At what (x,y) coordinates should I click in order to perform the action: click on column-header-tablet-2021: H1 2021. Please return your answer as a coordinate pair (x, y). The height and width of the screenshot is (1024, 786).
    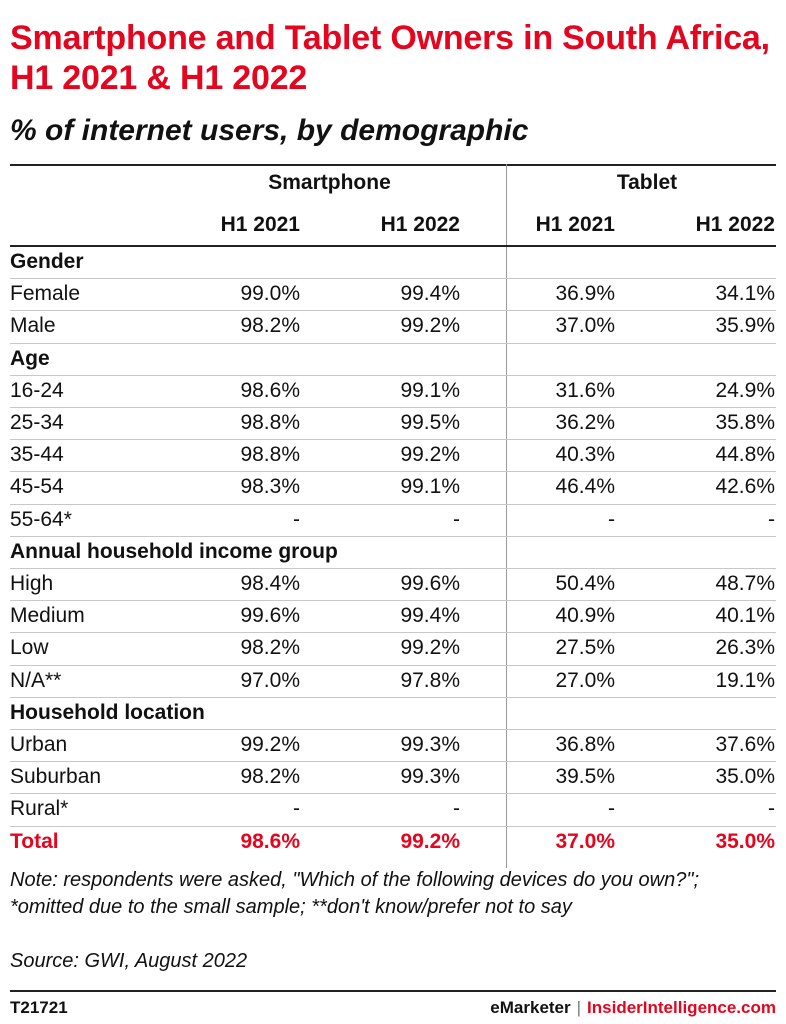
    Looking at the image, I should click on (575, 224).